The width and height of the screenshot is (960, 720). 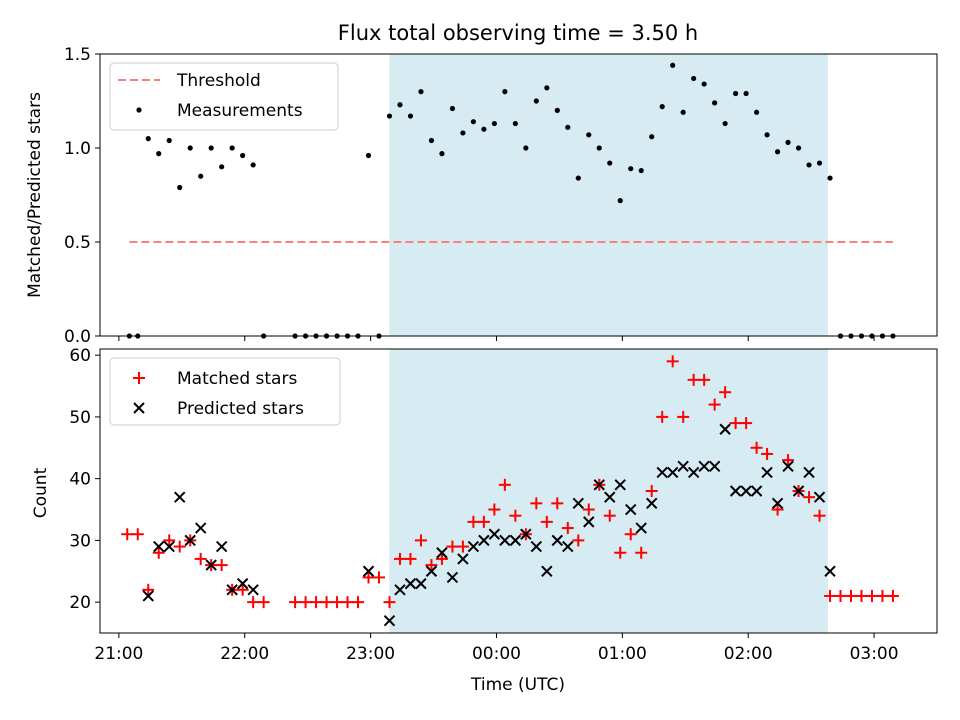 What do you see at coordinates (139, 378) in the screenshot?
I see `matched-stars-legend-swatch` at bounding box center [139, 378].